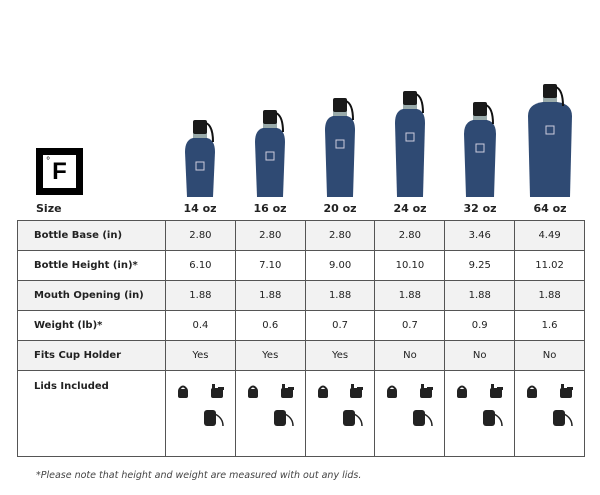  What do you see at coordinates (550, 208) in the screenshot?
I see `size-header: 64 oz` at bounding box center [550, 208].